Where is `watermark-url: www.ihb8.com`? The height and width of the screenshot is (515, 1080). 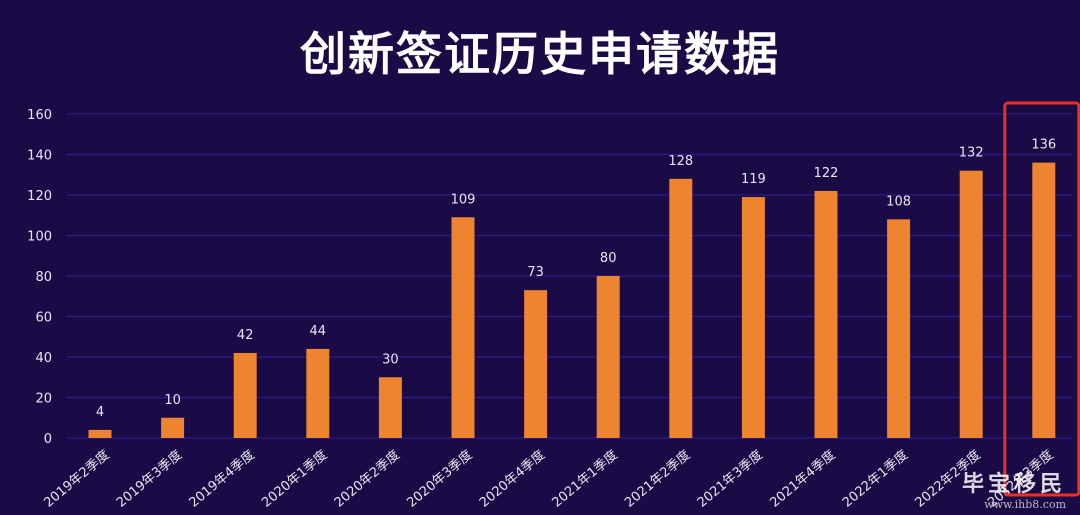 watermark-url: www.ihb8.com is located at coordinates (1025, 504).